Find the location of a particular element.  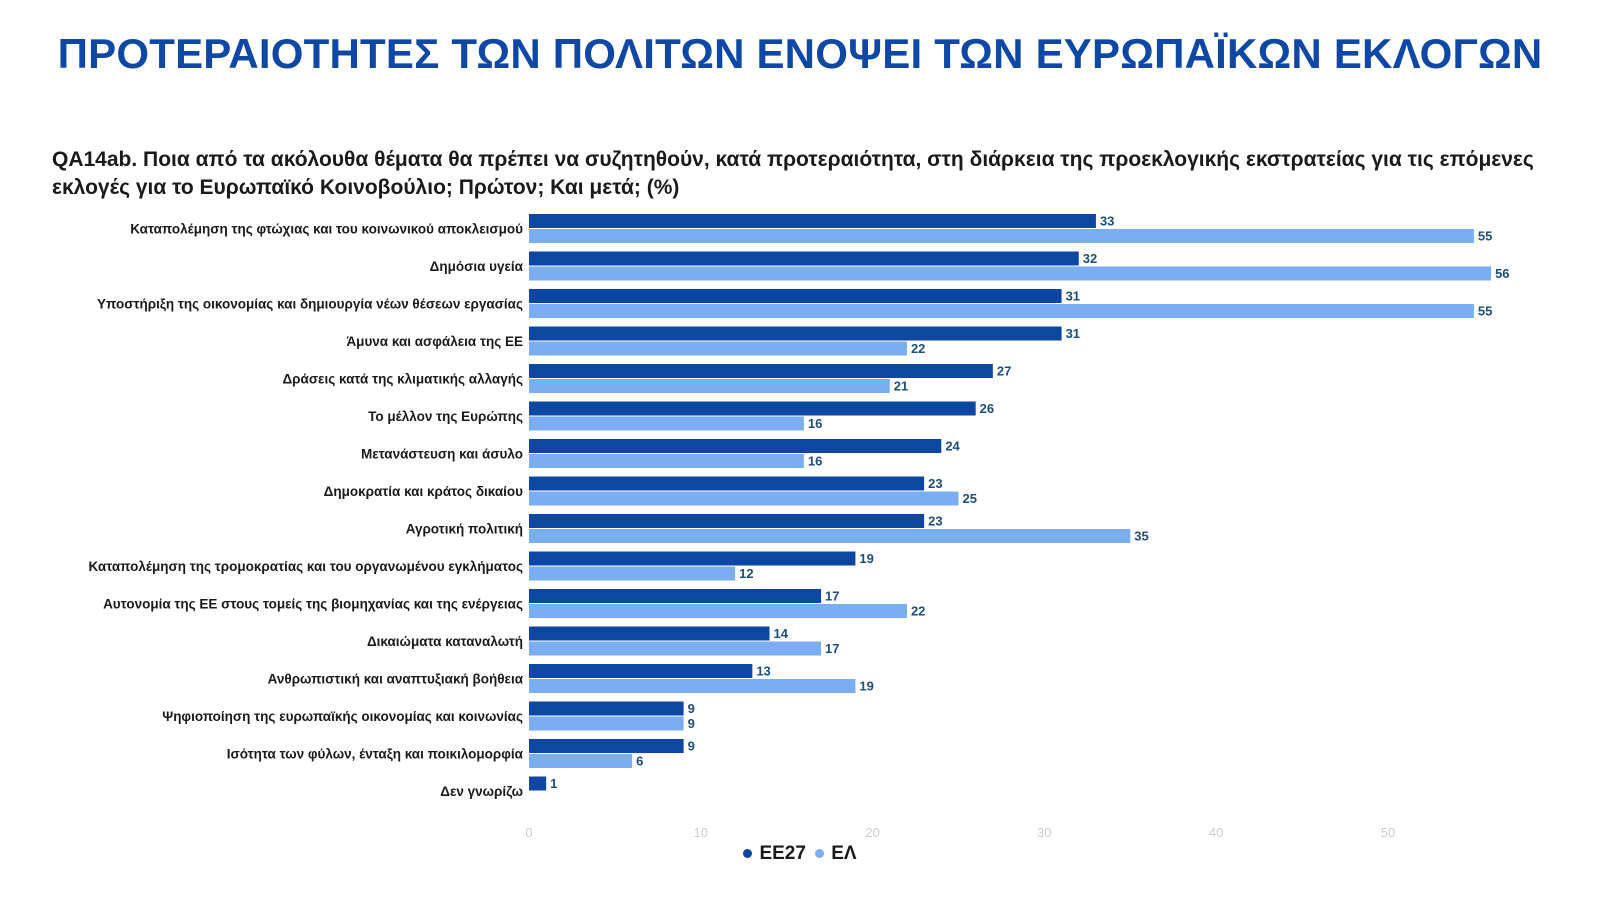

value-label-el: 25 is located at coordinates (970, 498).